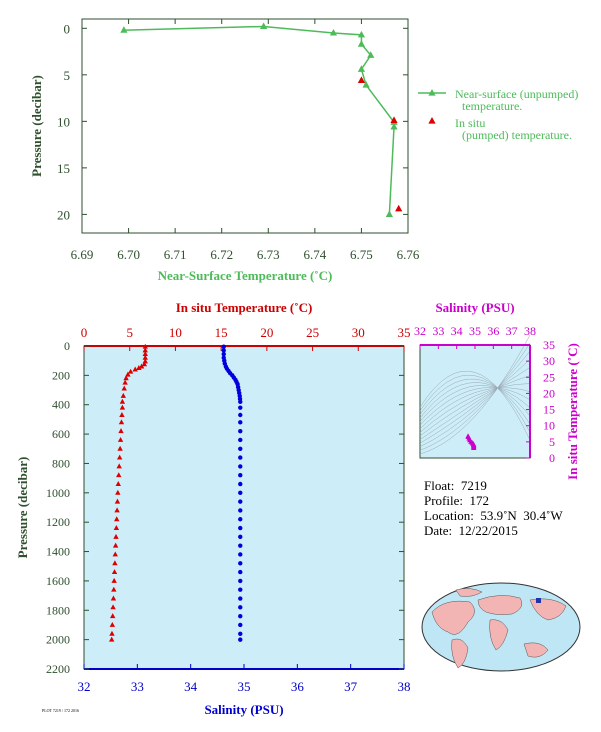  What do you see at coordinates (408, 254) in the screenshot?
I see `x-tick-label: 6.76` at bounding box center [408, 254].